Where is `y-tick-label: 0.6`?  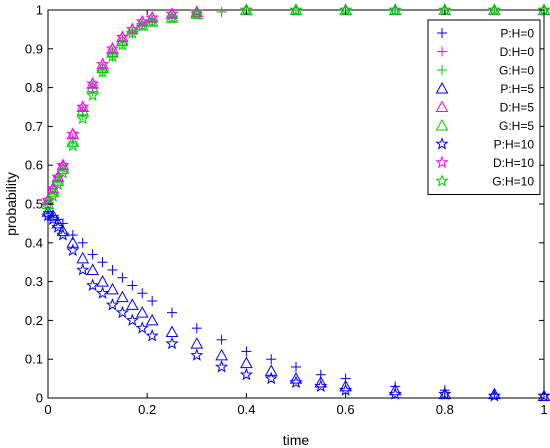 y-tick-label: 0.6 is located at coordinates (34, 165).